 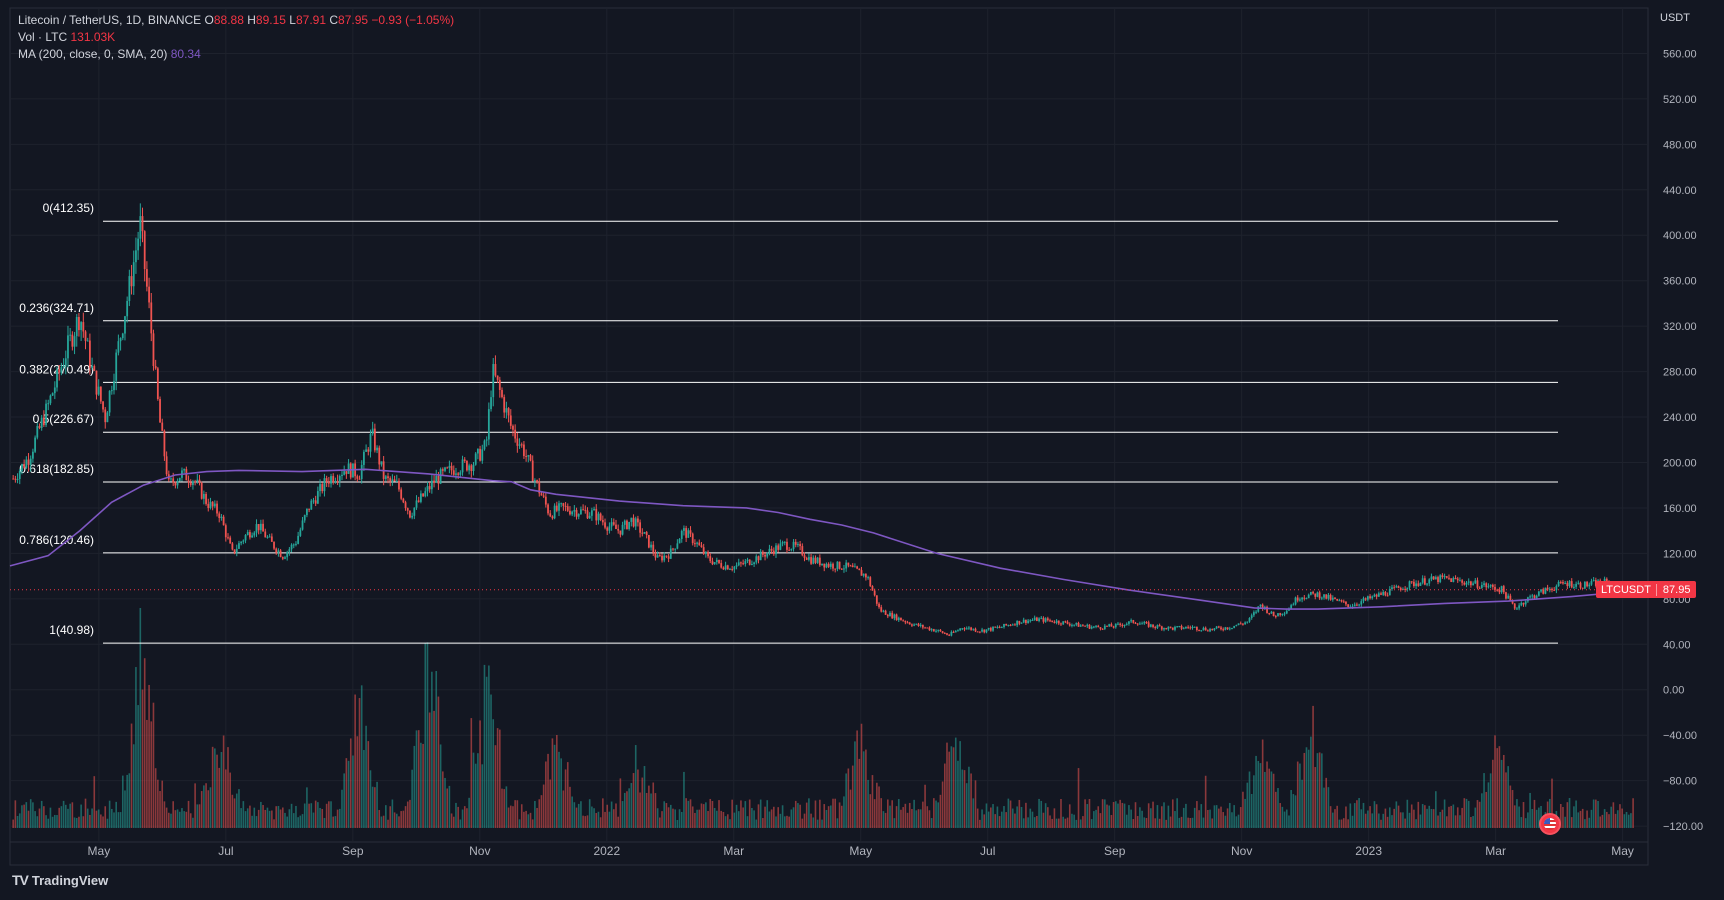 I want to click on x-tick-label: Sep, so click(x=1115, y=851).